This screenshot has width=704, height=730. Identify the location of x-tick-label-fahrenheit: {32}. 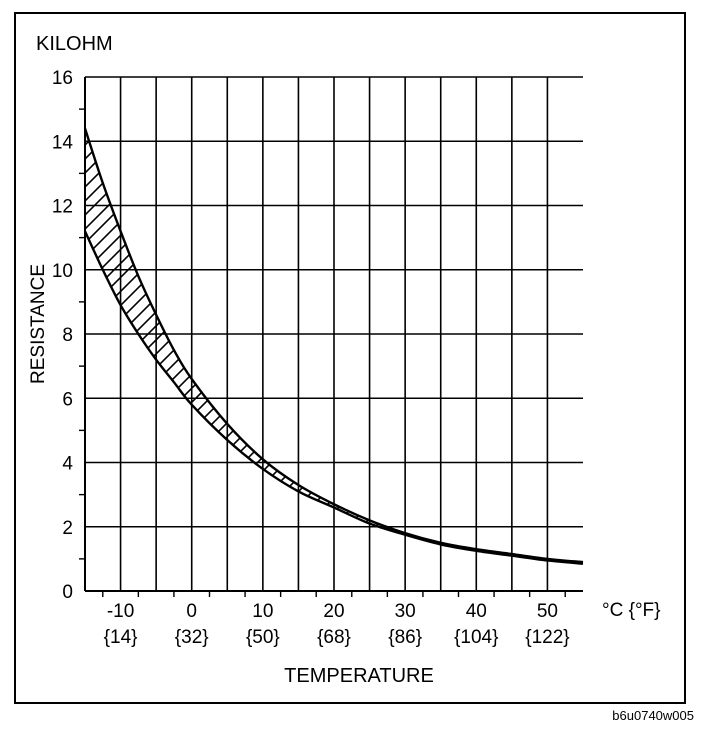
(192, 637).